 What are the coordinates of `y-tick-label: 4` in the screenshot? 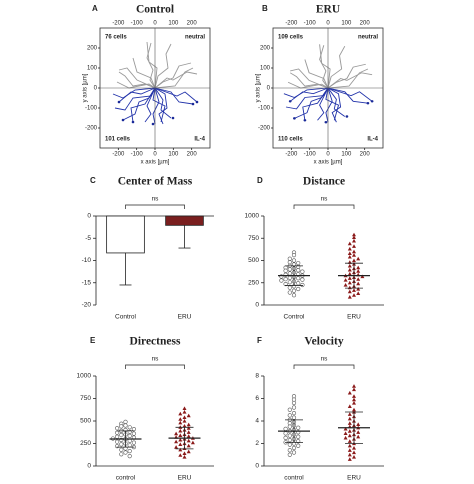 It's located at (257, 421).